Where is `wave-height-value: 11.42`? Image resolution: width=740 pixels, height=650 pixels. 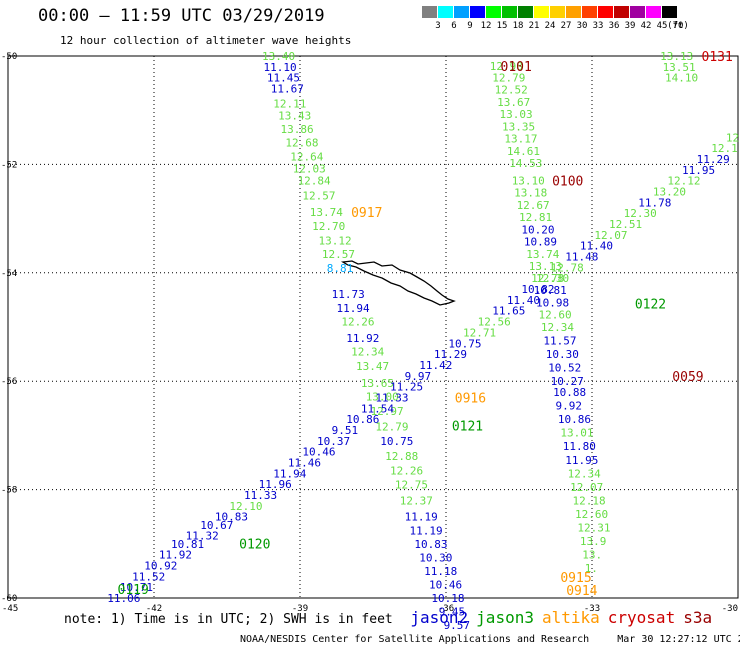 wave-height-value: 11.42 is located at coordinates (435, 365).